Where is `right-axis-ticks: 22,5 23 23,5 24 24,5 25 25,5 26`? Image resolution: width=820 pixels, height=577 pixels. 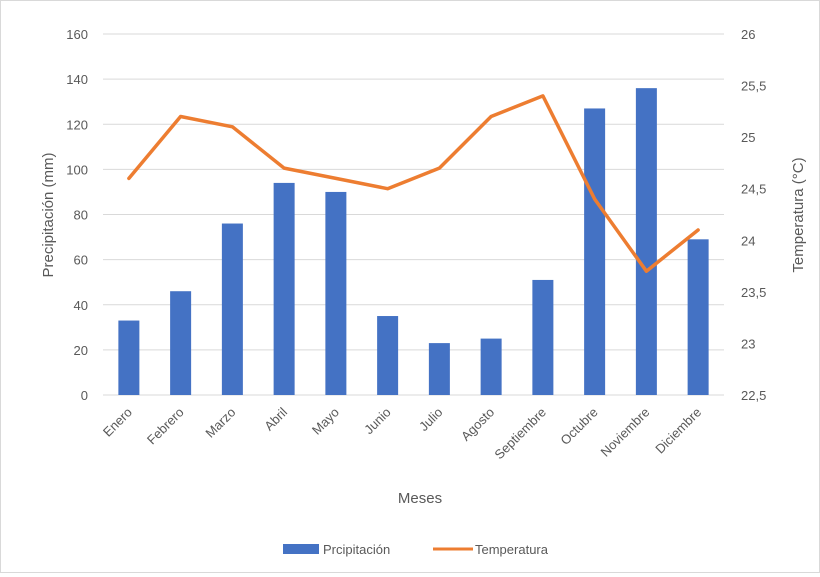 right-axis-ticks: 22,5 23 23,5 24 24,5 25 25,5 26 is located at coordinates (753, 215).